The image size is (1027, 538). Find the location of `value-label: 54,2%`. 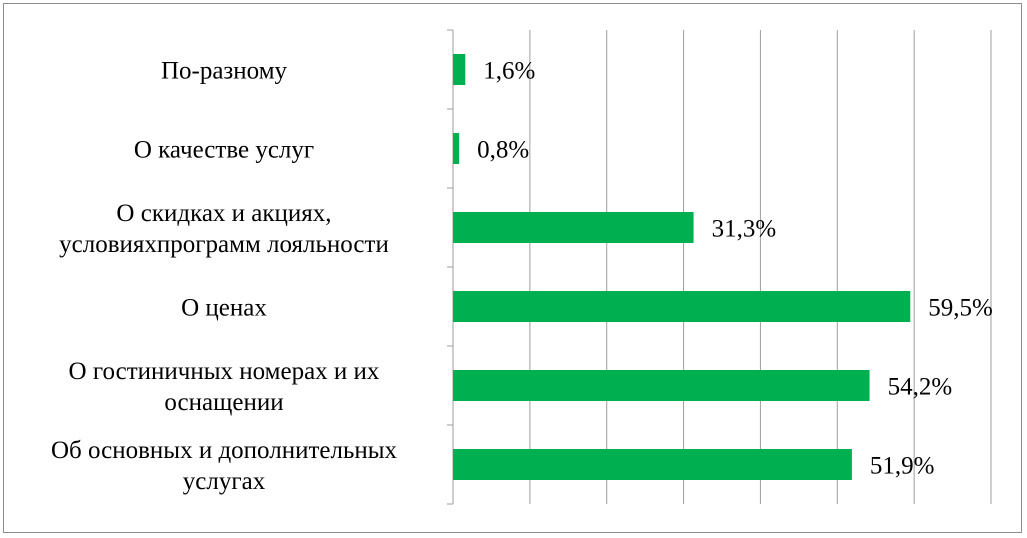

value-label: 54,2% is located at coordinates (920, 387).